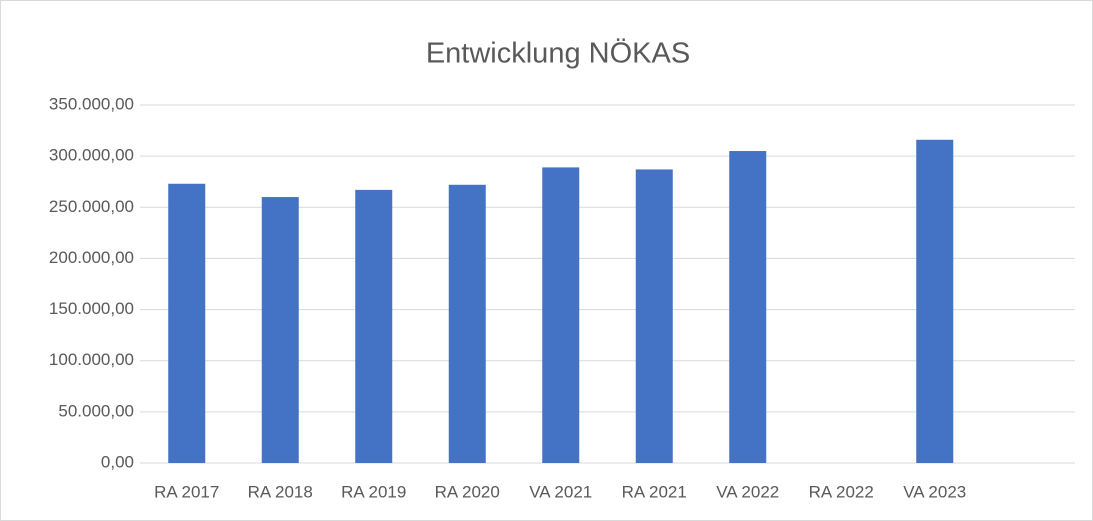 Image resolution: width=1093 pixels, height=521 pixels. What do you see at coordinates (91, 359) in the screenshot?
I see `y-tick-label: 100.000,00` at bounding box center [91, 359].